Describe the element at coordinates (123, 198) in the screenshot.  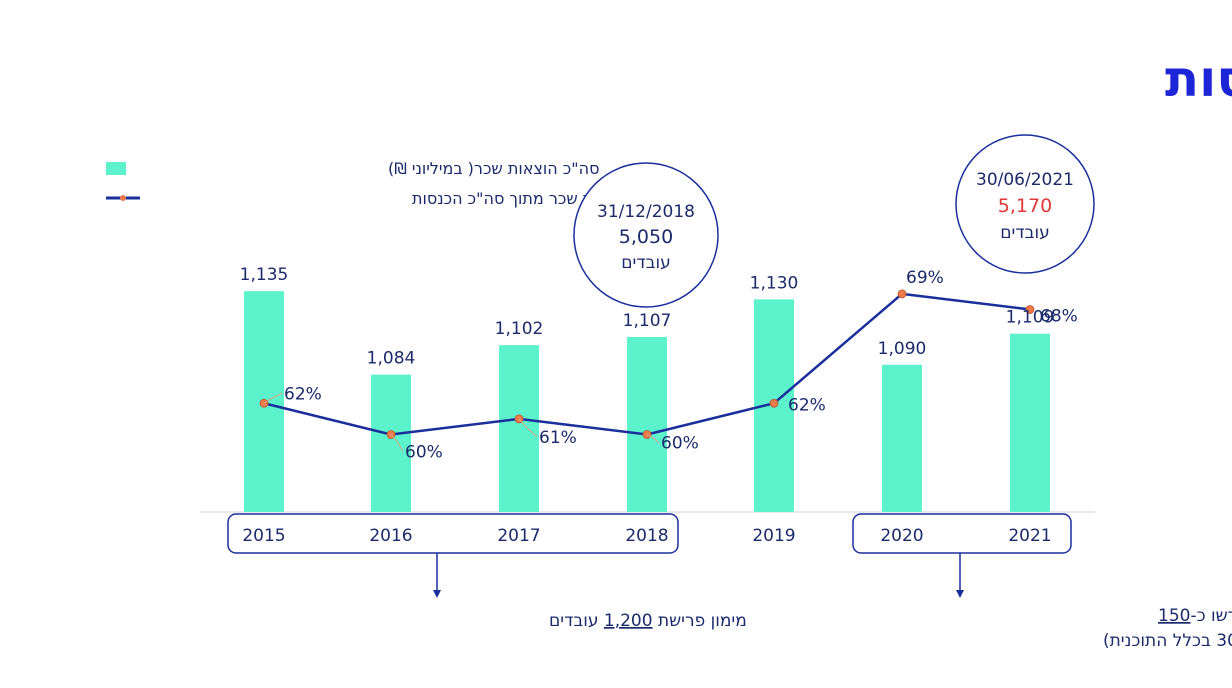
I see `legend-line-marker` at that location.